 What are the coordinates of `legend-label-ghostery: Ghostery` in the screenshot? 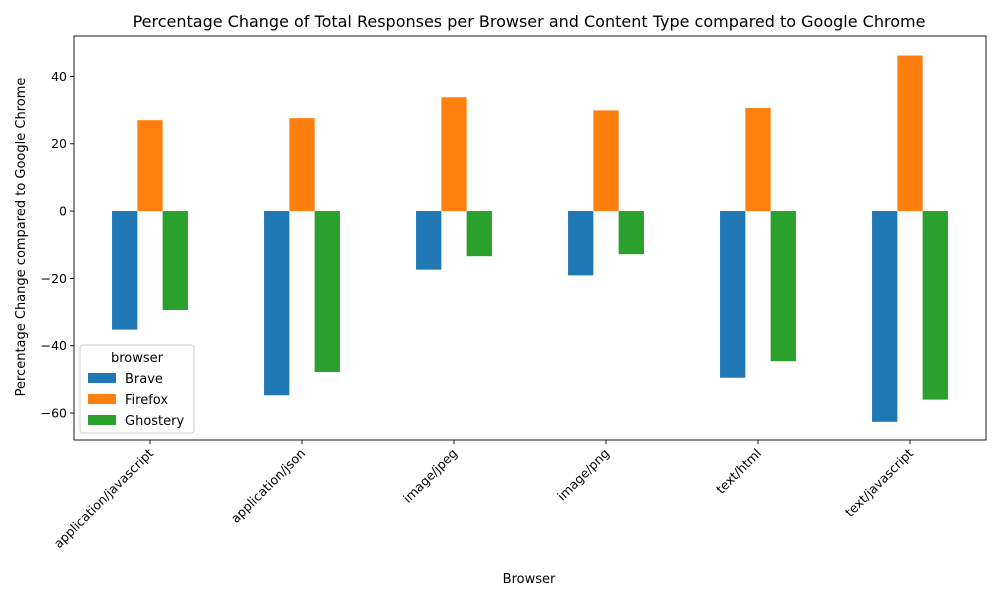 It's located at (154, 421).